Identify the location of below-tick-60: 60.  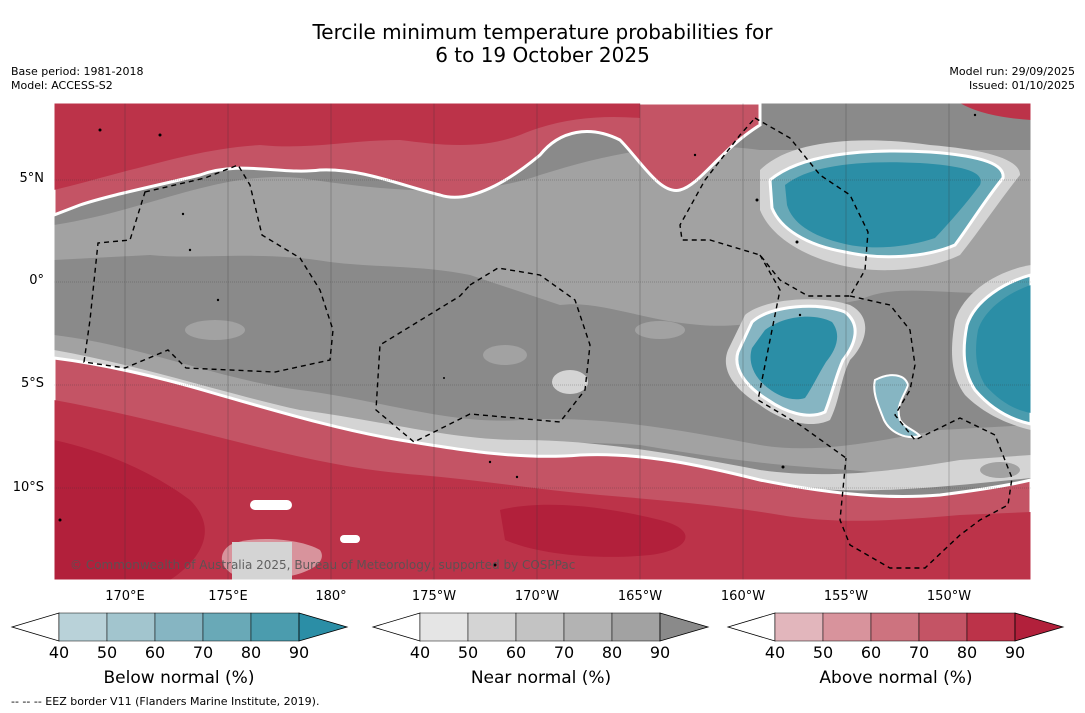
(155, 652).